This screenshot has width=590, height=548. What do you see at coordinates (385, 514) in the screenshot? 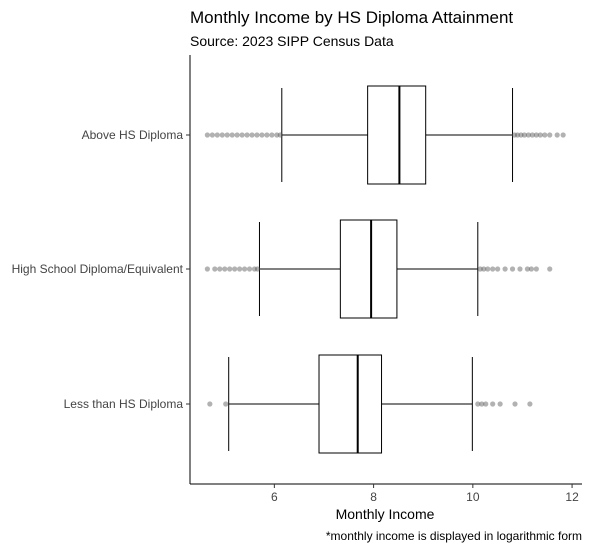
I see `x-axis-title: Monthly Income` at bounding box center [385, 514].